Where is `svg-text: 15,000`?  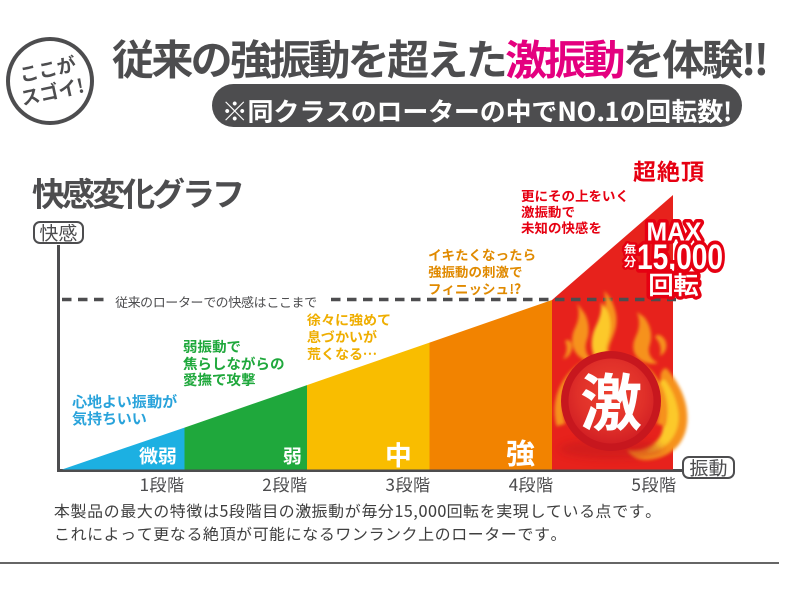
svg-text: 15,000 is located at coordinates (680, 257).